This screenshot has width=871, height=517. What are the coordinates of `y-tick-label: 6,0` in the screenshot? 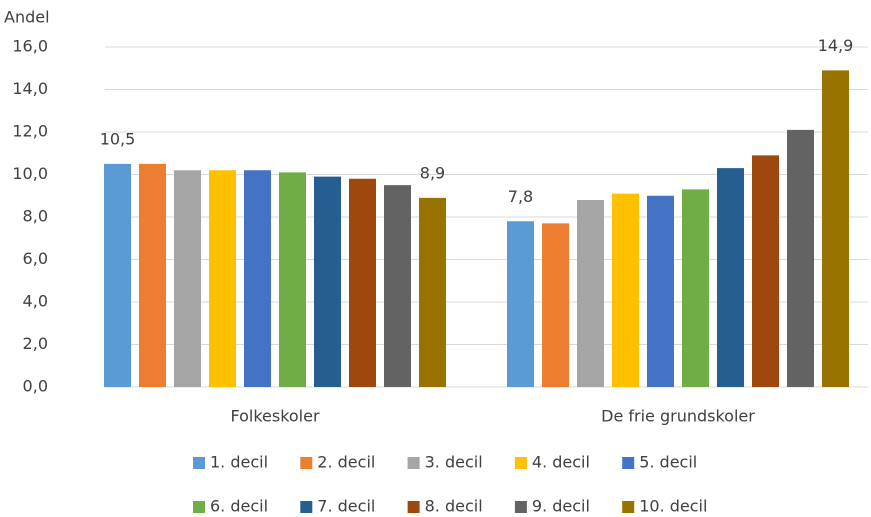 It's located at (35, 258).